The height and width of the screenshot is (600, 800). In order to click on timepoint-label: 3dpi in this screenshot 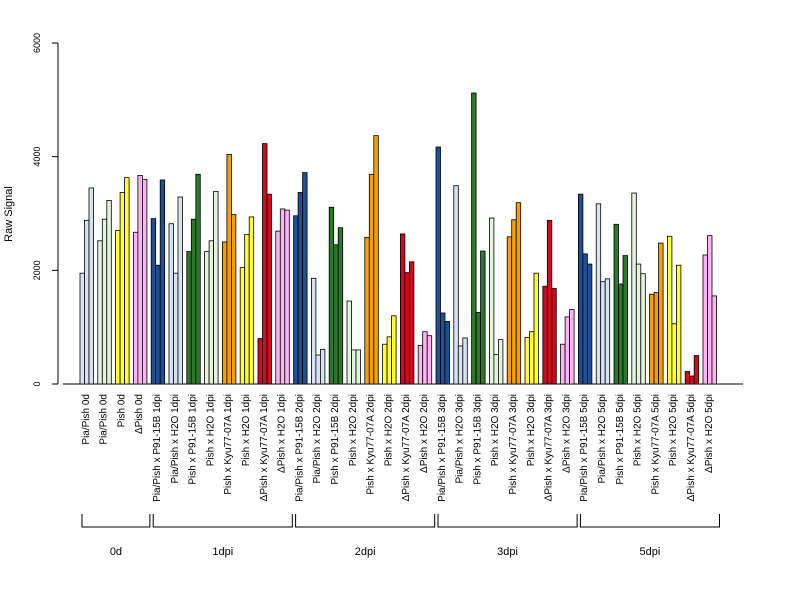, I will do `click(507, 552)`.